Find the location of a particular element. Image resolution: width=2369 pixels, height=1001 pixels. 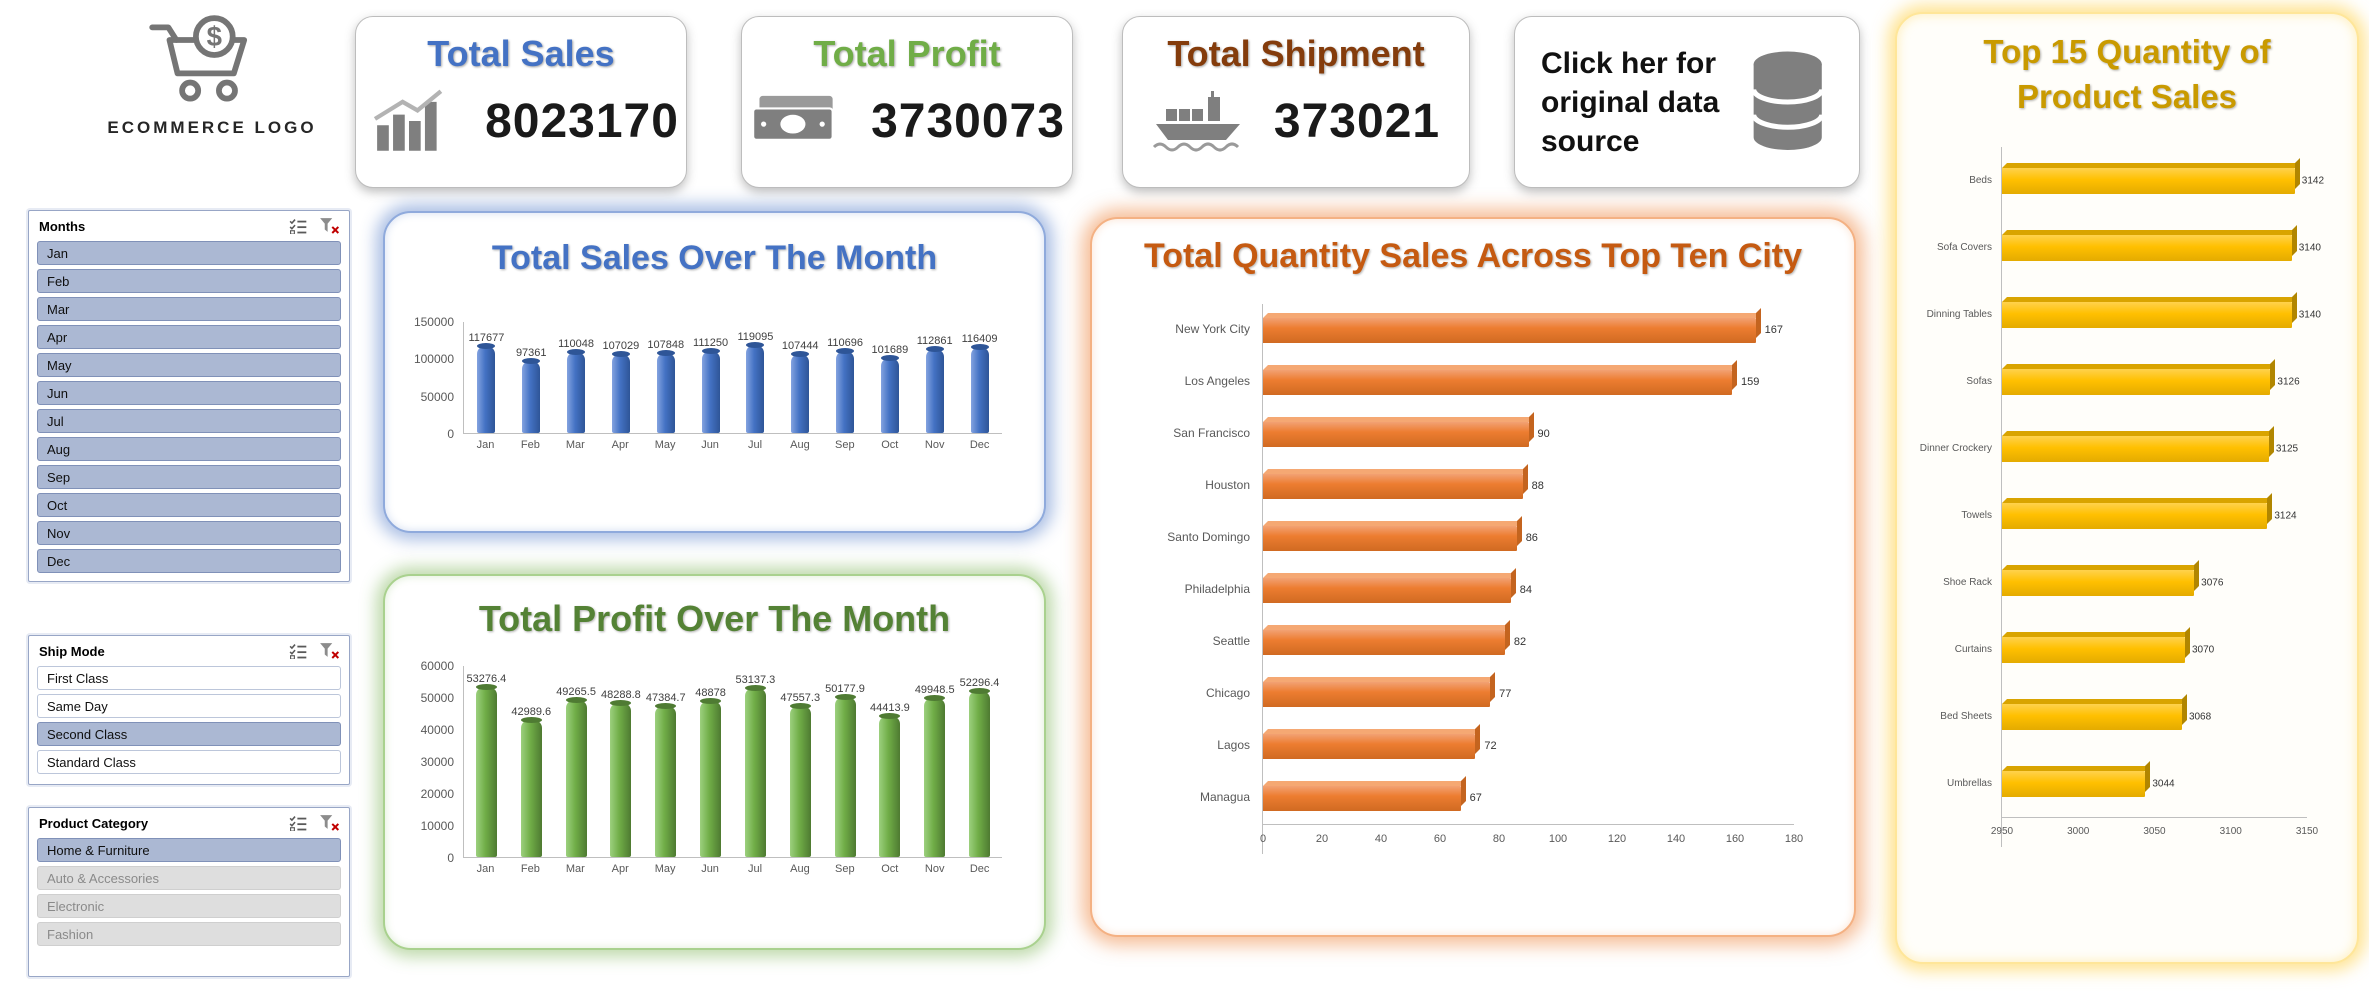

axis-spacer is located at coordinates (1187, 839).